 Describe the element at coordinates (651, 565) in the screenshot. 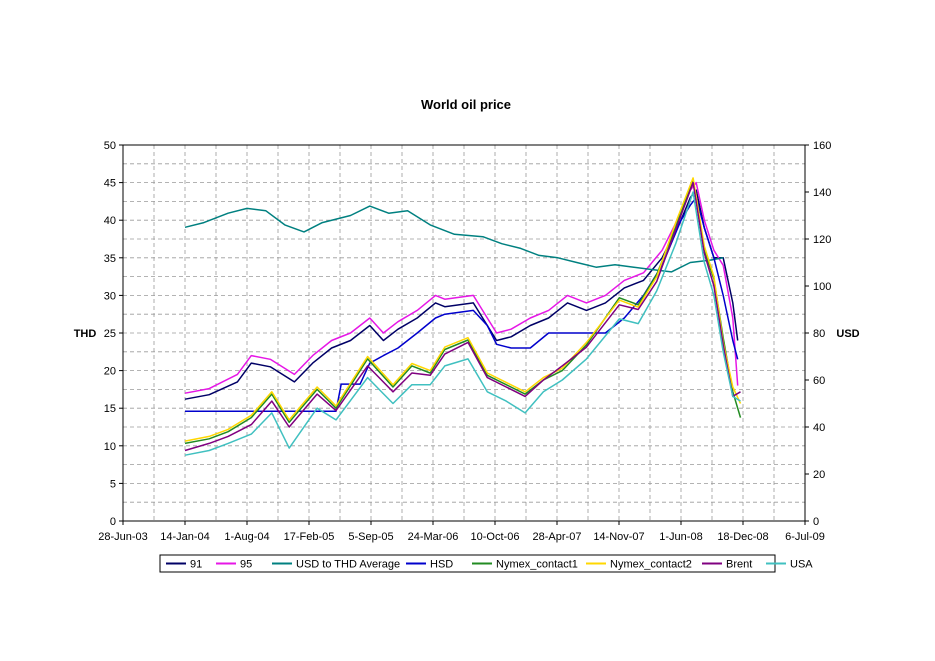

I see `legend-label: Nymex_contact2` at that location.